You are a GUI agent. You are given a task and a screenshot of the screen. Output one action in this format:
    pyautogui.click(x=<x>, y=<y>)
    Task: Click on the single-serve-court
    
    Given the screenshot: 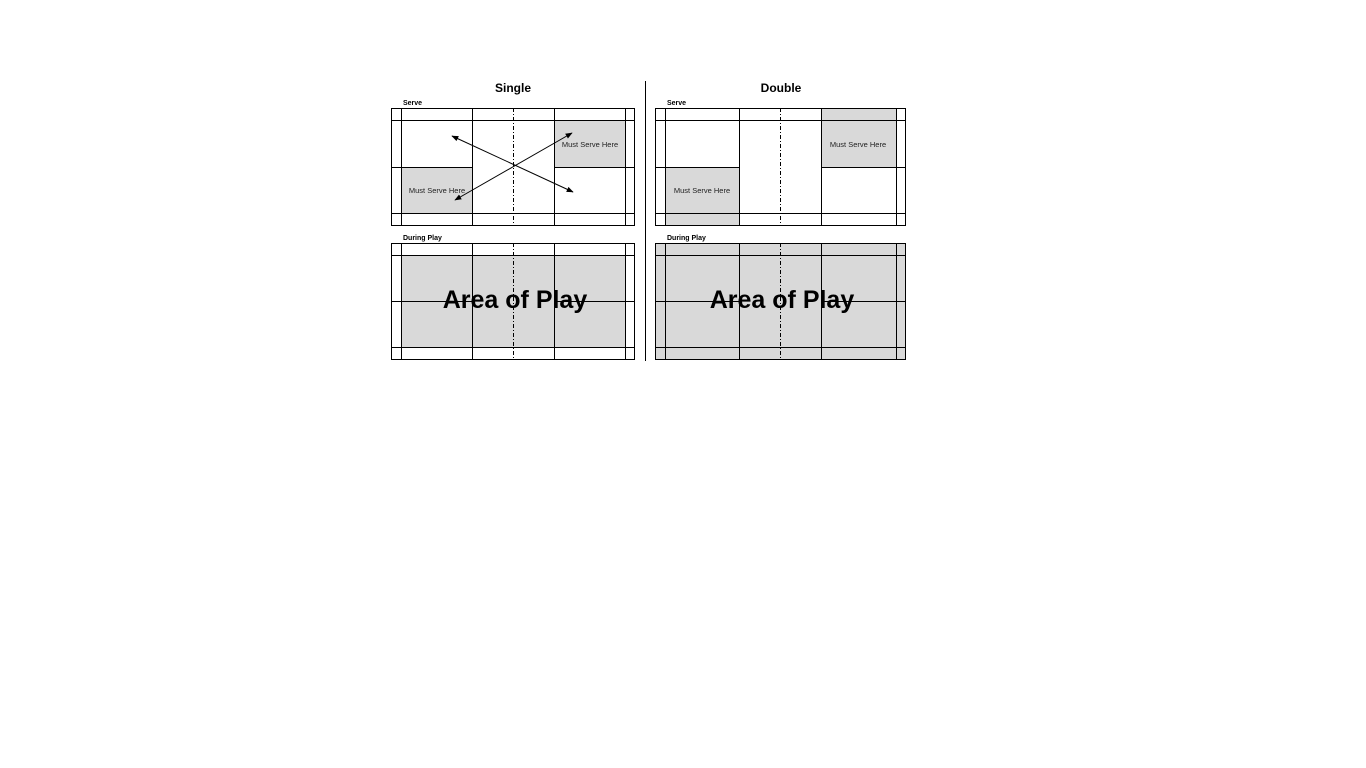 What is the action you would take?
    pyautogui.click(x=513, y=167)
    